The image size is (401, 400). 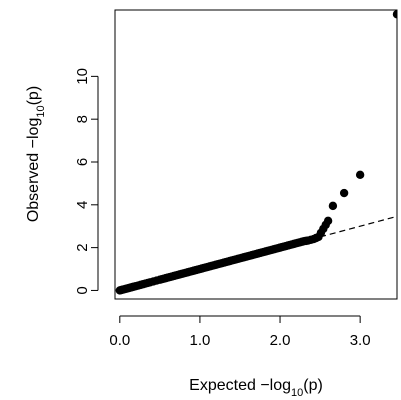 What do you see at coordinates (256, 388) in the screenshot?
I see `x-axis-title: Expected −log10(p)` at bounding box center [256, 388].